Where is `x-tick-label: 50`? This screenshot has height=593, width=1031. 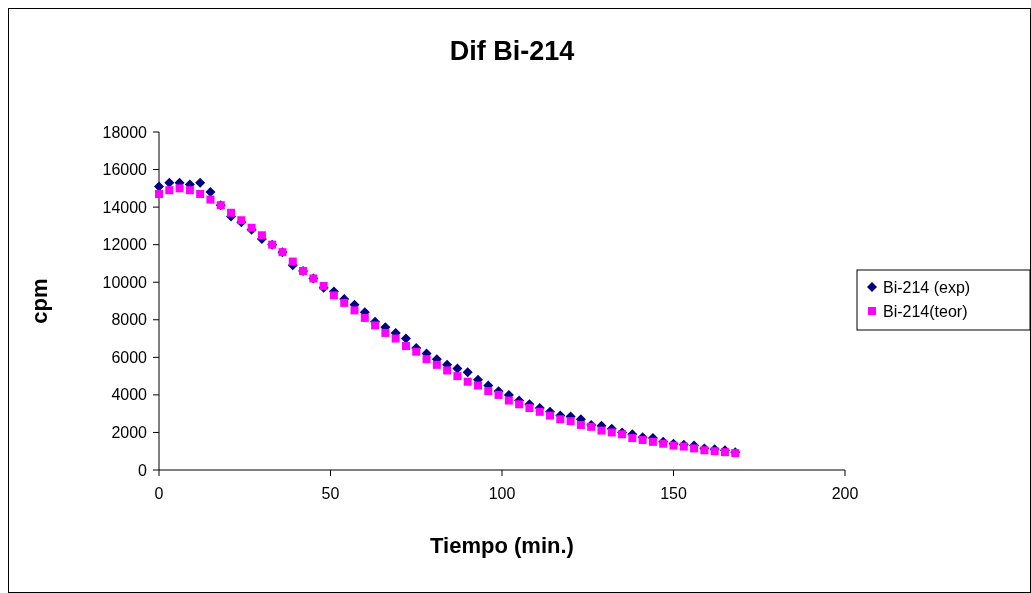
x-tick-label: 50 is located at coordinates (330, 493).